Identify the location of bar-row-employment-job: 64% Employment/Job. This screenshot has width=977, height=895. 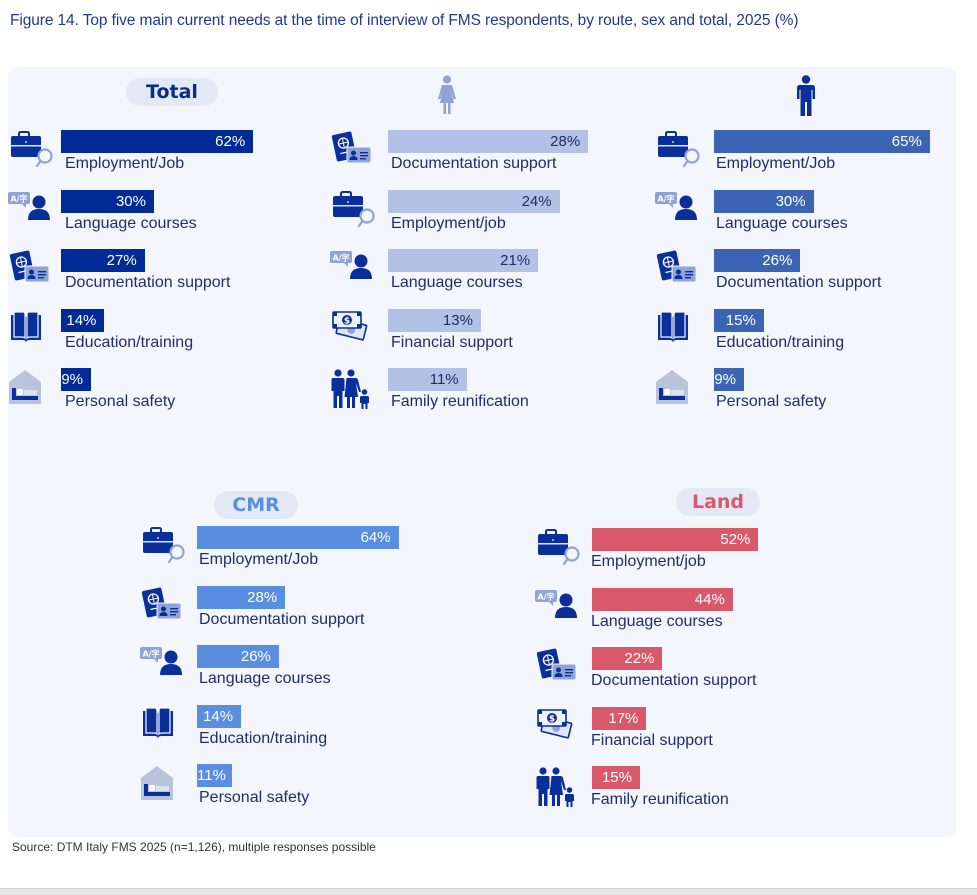
(310, 556).